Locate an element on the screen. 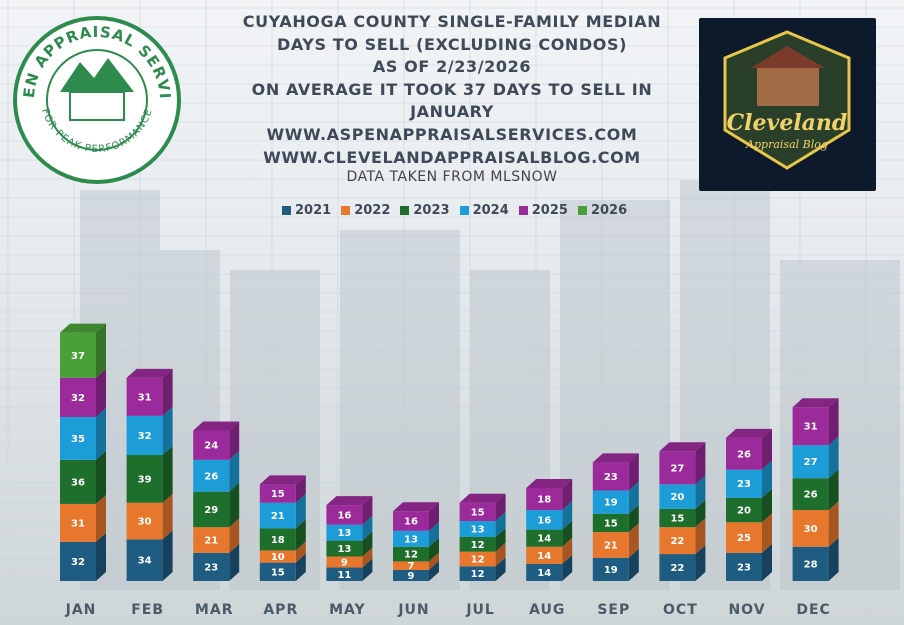 Image resolution: width=904 pixels, height=625 pixels. house-icon is located at coordinates (788, 86).